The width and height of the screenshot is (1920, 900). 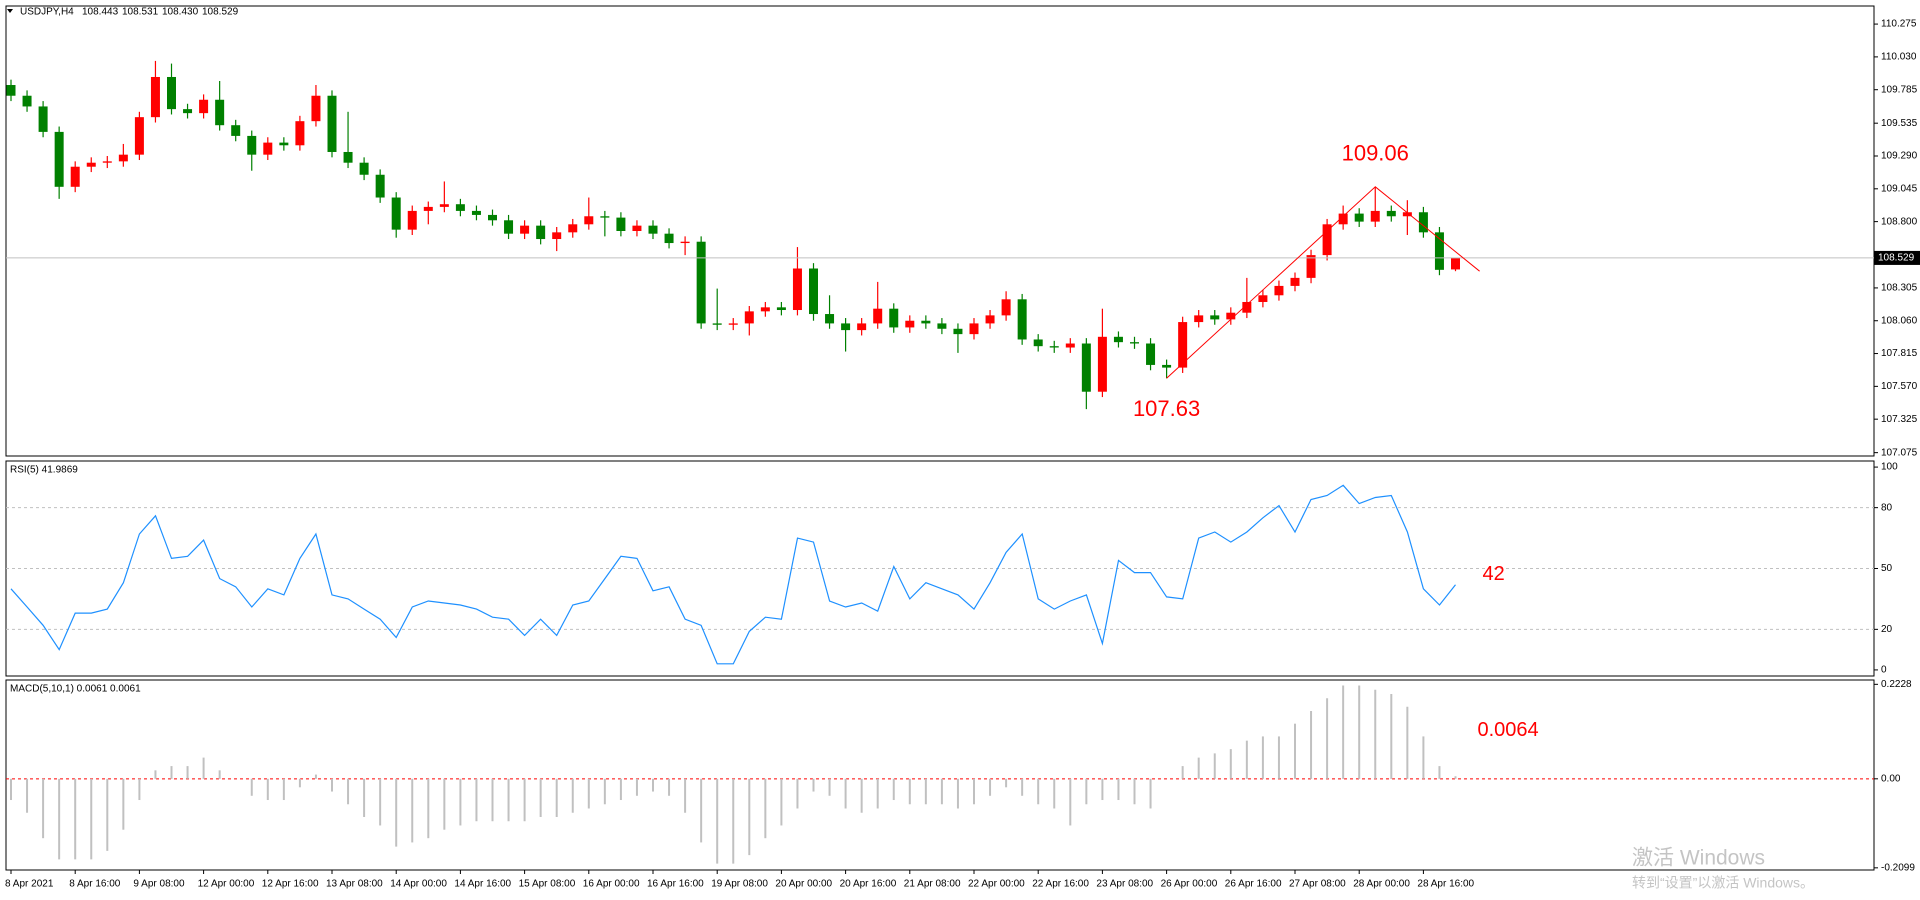 What do you see at coordinates (1896, 258) in the screenshot?
I see `current-price-label: 108.529` at bounding box center [1896, 258].